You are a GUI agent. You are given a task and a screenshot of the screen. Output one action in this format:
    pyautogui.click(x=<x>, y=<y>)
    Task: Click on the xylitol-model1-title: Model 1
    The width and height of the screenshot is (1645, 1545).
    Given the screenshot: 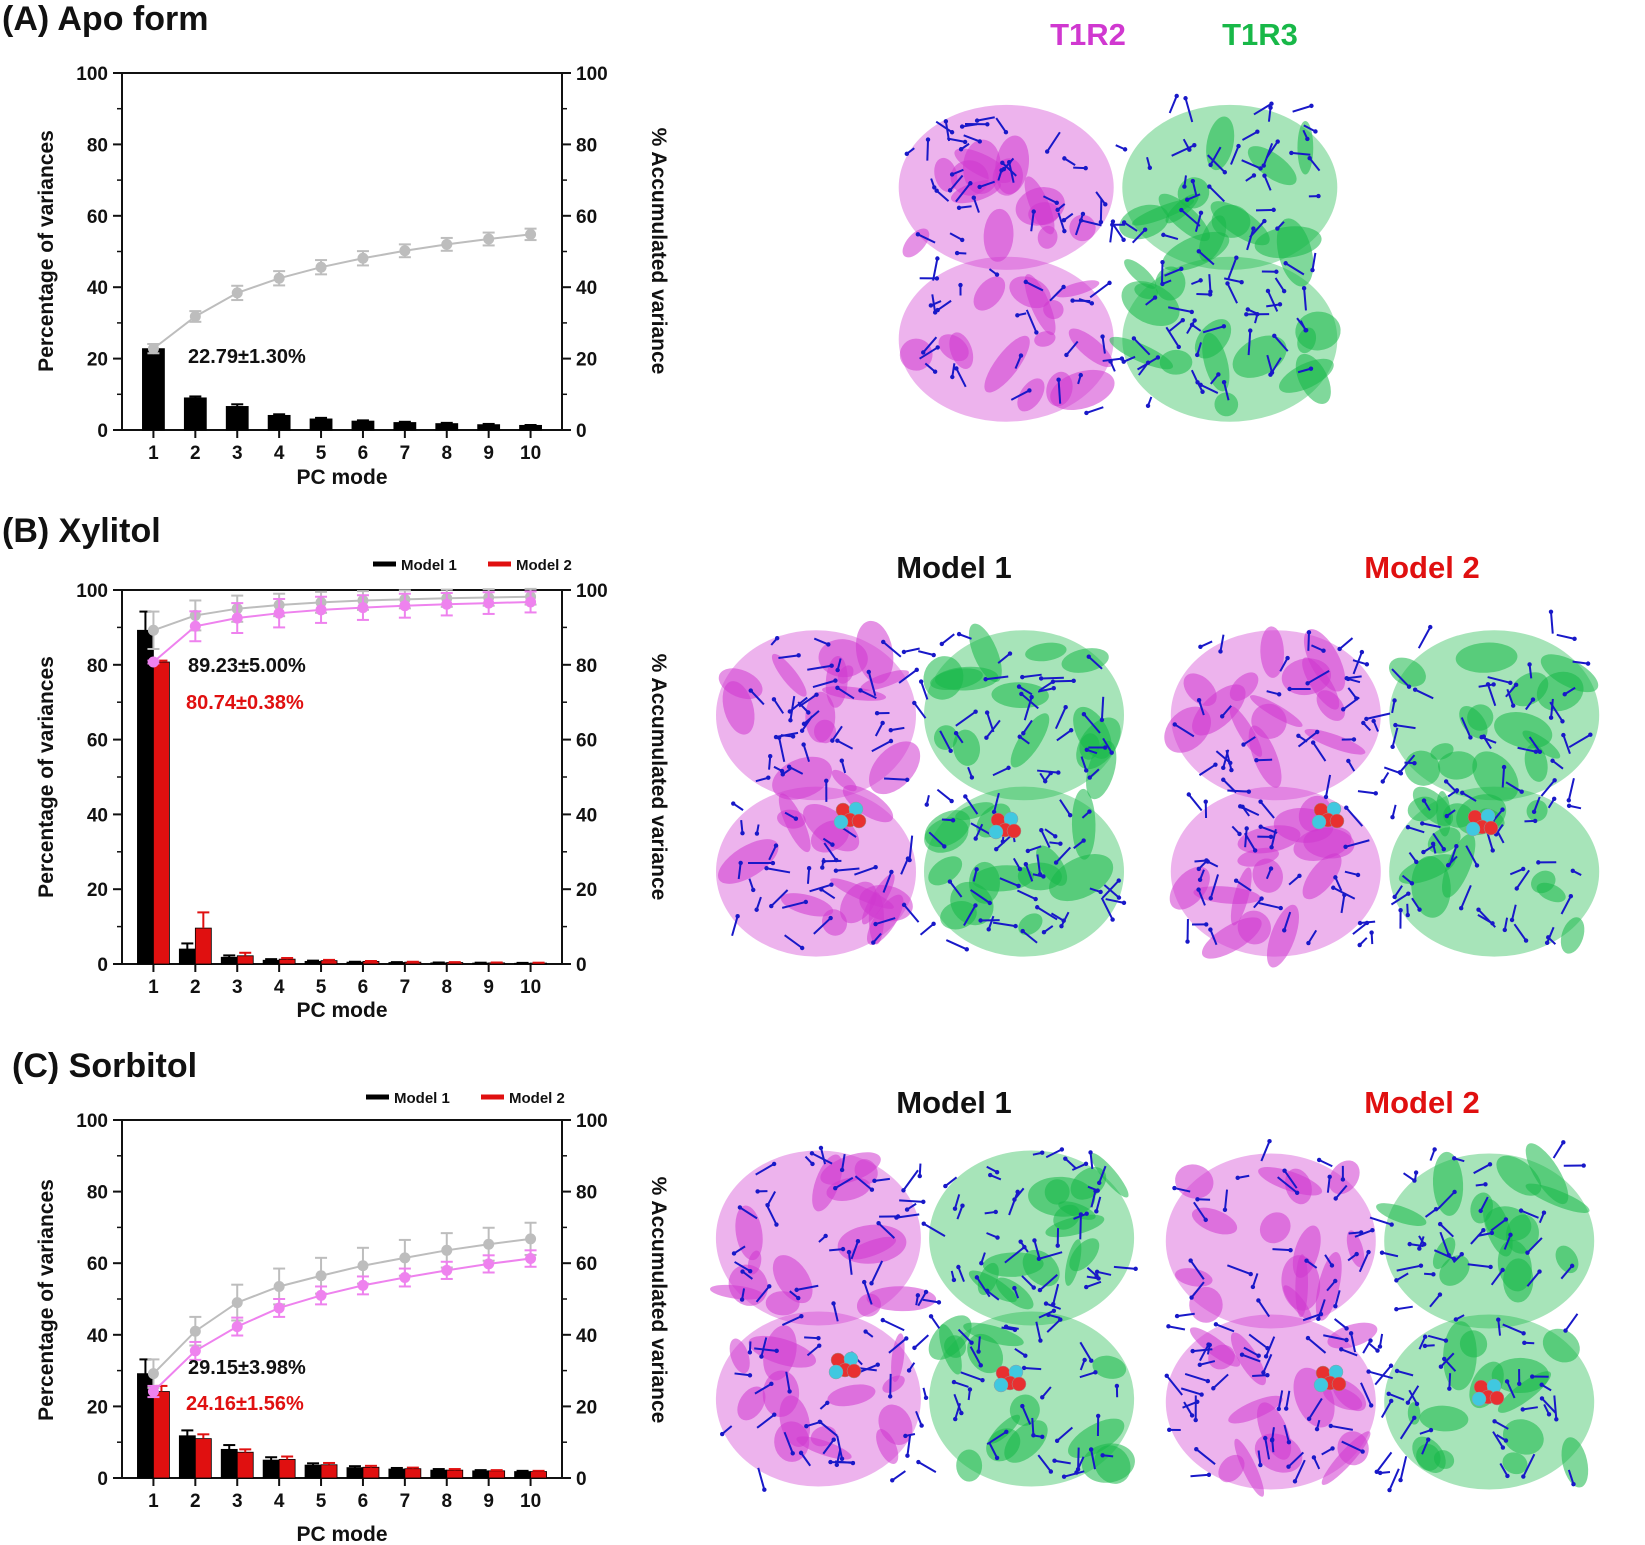 What is the action you would take?
    pyautogui.click(x=953, y=567)
    